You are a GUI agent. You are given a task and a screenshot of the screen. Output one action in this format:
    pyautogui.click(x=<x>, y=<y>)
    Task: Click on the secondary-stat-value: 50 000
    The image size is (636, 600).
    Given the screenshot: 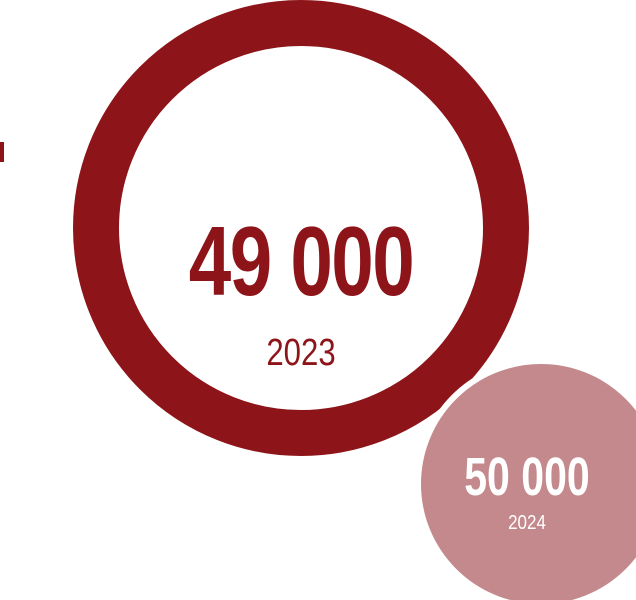 What is the action you would take?
    pyautogui.click(x=527, y=477)
    